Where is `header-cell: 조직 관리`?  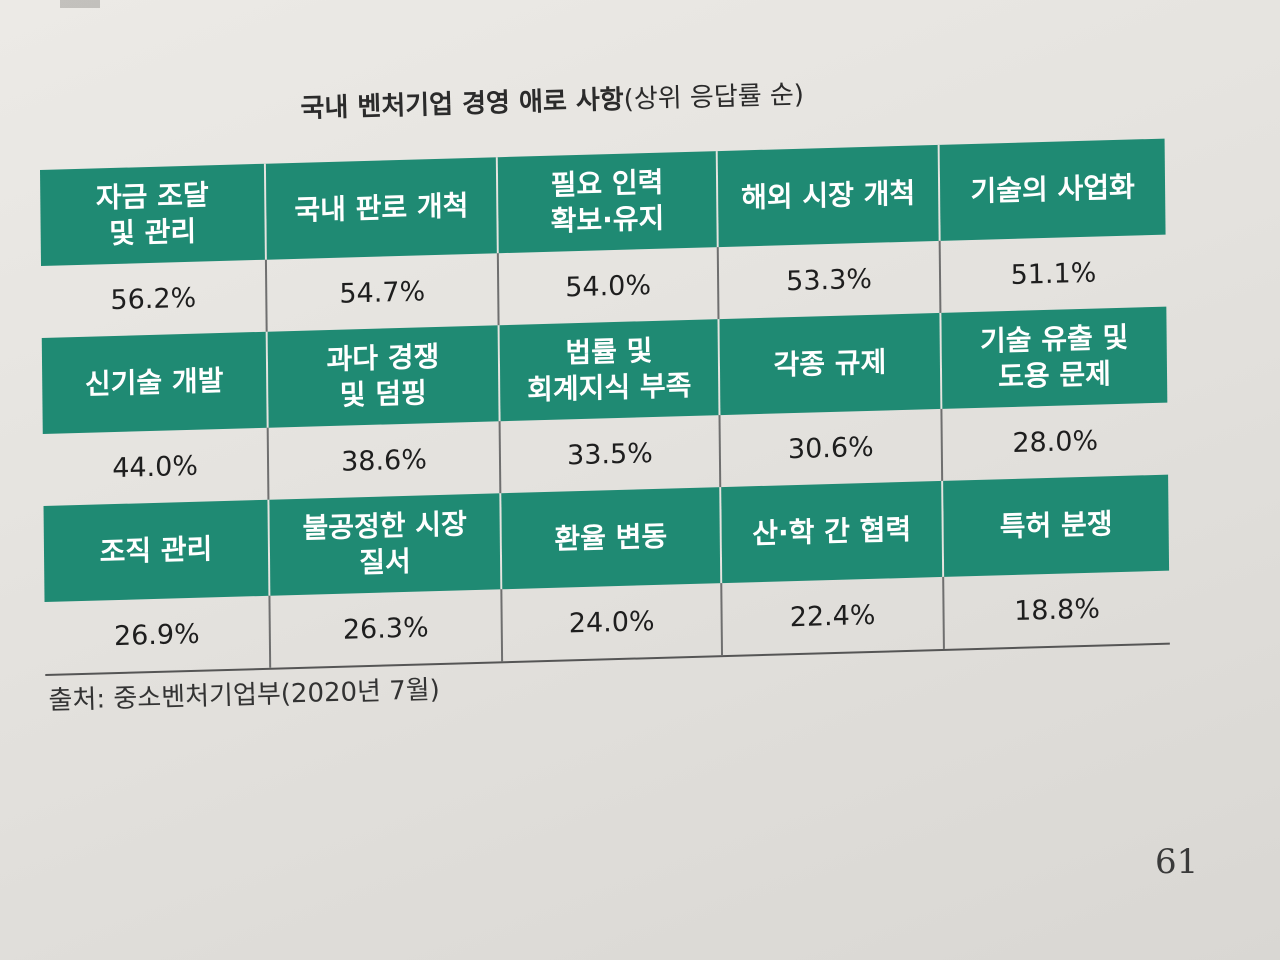 header-cell: 조직 관리 is located at coordinates (157, 551).